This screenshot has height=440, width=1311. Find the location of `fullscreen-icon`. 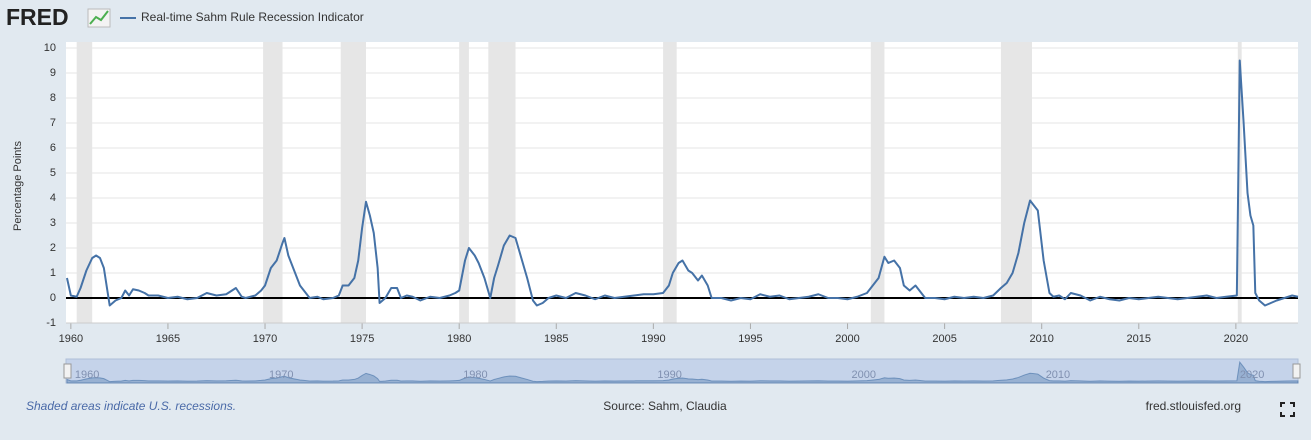

fullscreen-icon is located at coordinates (1287, 409).